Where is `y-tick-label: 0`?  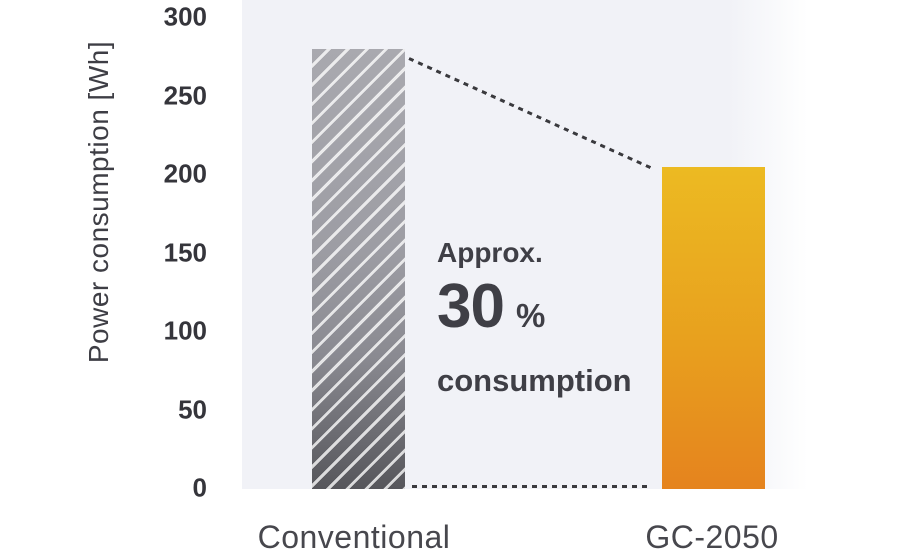
y-tick-label: 0 is located at coordinates (199, 487).